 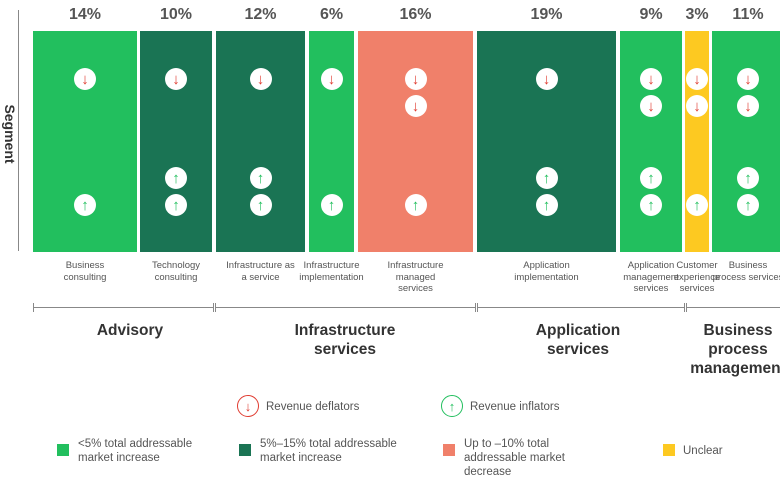 I want to click on category-label: Technology consulting, so click(x=176, y=271).